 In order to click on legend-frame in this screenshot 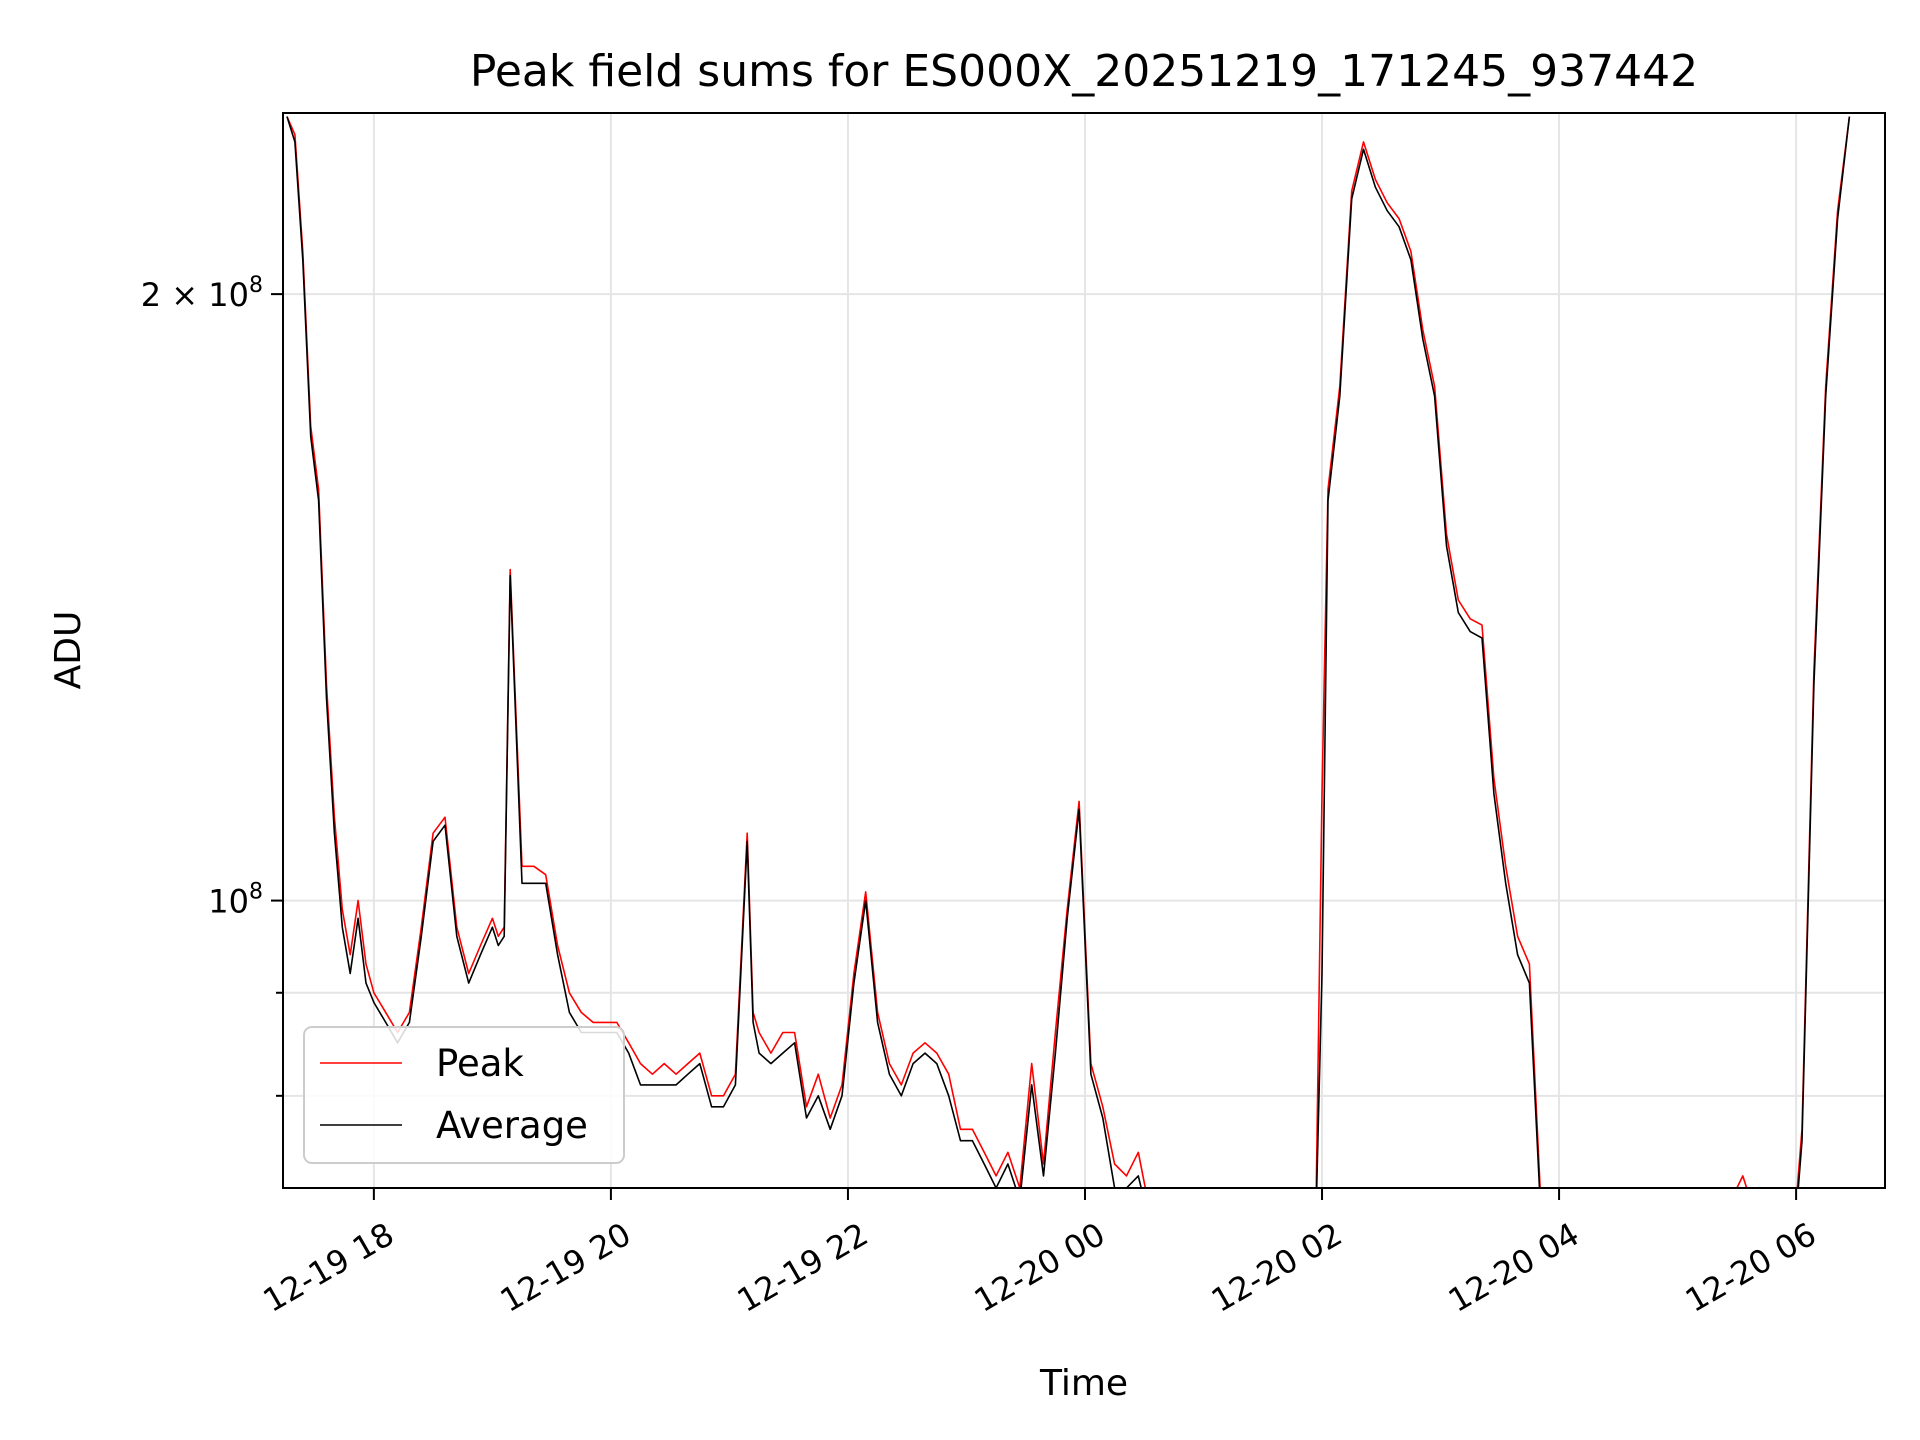, I will do `click(464, 1095)`.